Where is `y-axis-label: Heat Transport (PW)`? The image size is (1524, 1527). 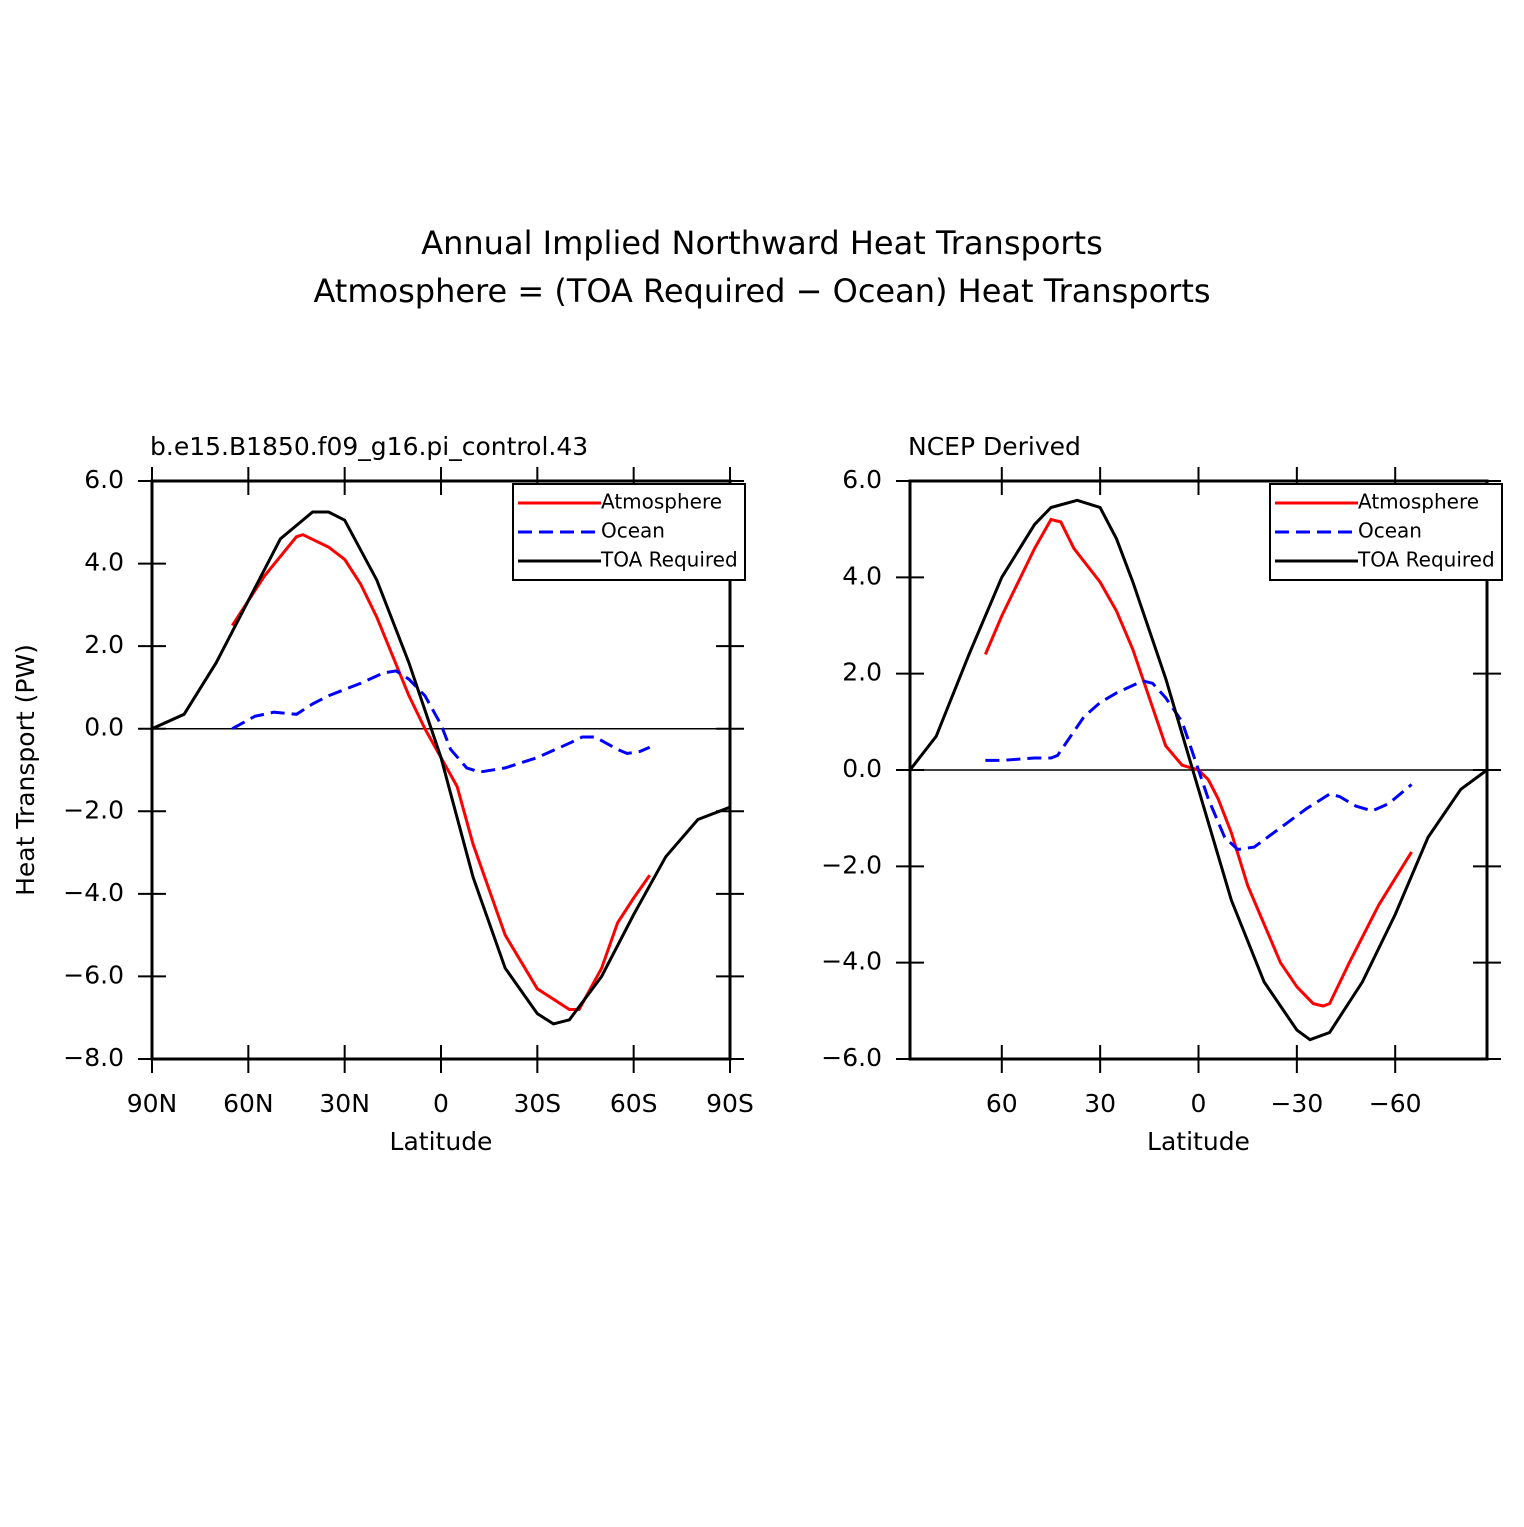 y-axis-label: Heat Transport (PW) is located at coordinates (25, 770).